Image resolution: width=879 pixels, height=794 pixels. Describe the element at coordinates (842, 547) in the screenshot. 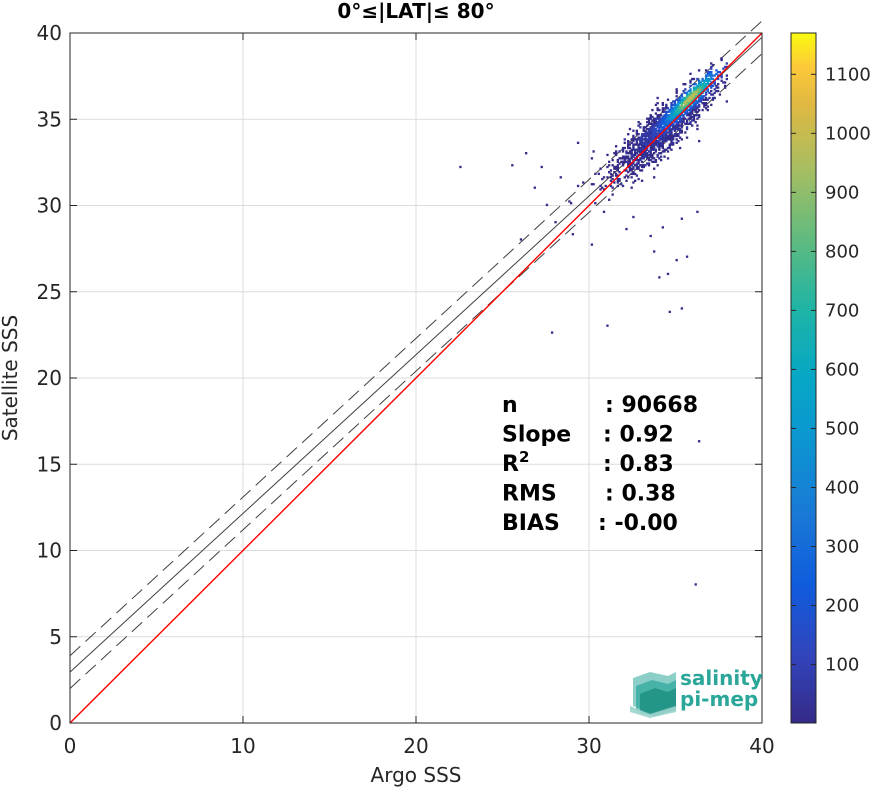

I see `colorbar-tick-label: 300` at that location.